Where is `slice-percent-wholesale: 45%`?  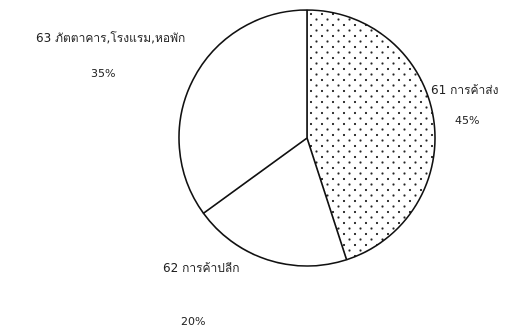 slice-percent-wholesale: 45% is located at coordinates (467, 120).